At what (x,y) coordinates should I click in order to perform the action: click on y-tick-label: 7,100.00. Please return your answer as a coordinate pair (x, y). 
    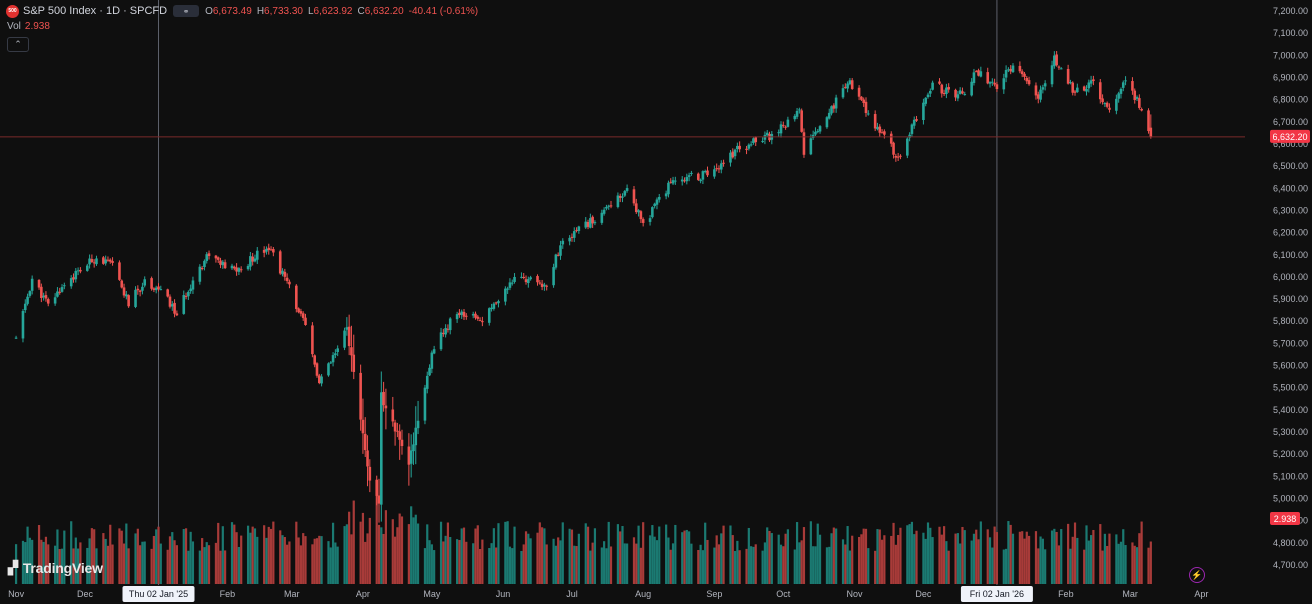
    Looking at the image, I should click on (1290, 33).